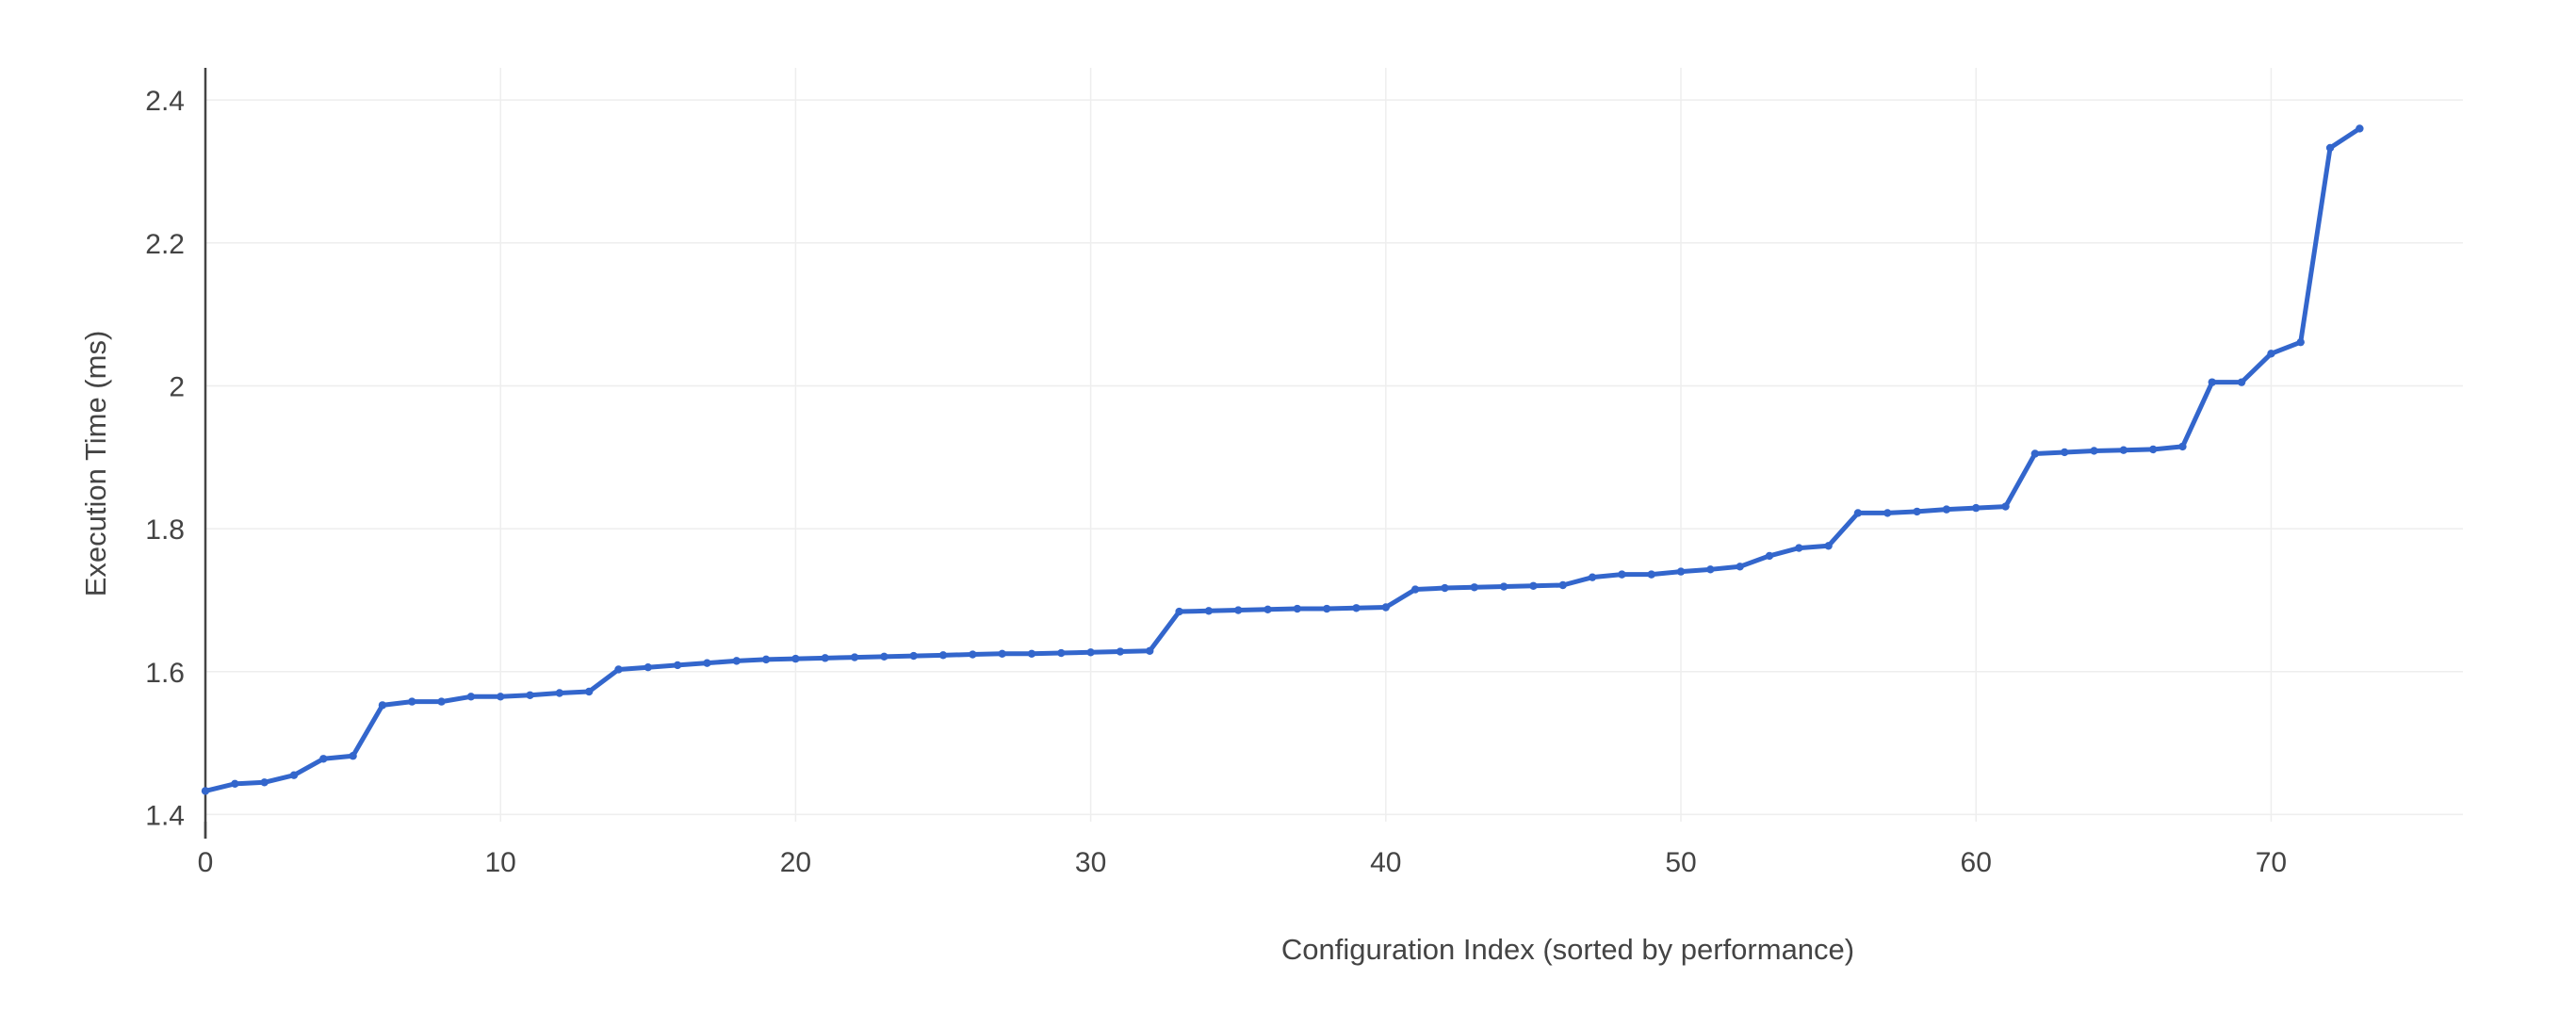 The image size is (2576, 1012). What do you see at coordinates (1680, 862) in the screenshot?
I see `x-tick-label: 50` at bounding box center [1680, 862].